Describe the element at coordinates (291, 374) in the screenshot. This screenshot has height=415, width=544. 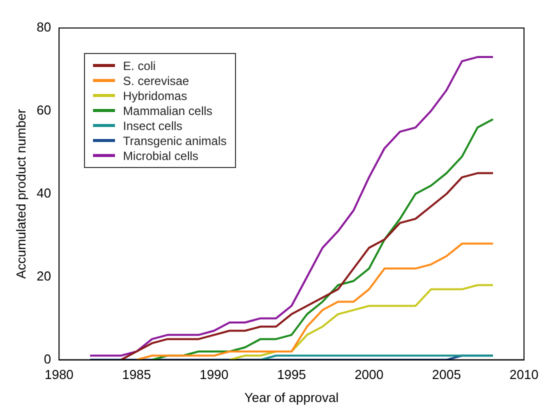
I see `x-tick-label: 1995` at that location.